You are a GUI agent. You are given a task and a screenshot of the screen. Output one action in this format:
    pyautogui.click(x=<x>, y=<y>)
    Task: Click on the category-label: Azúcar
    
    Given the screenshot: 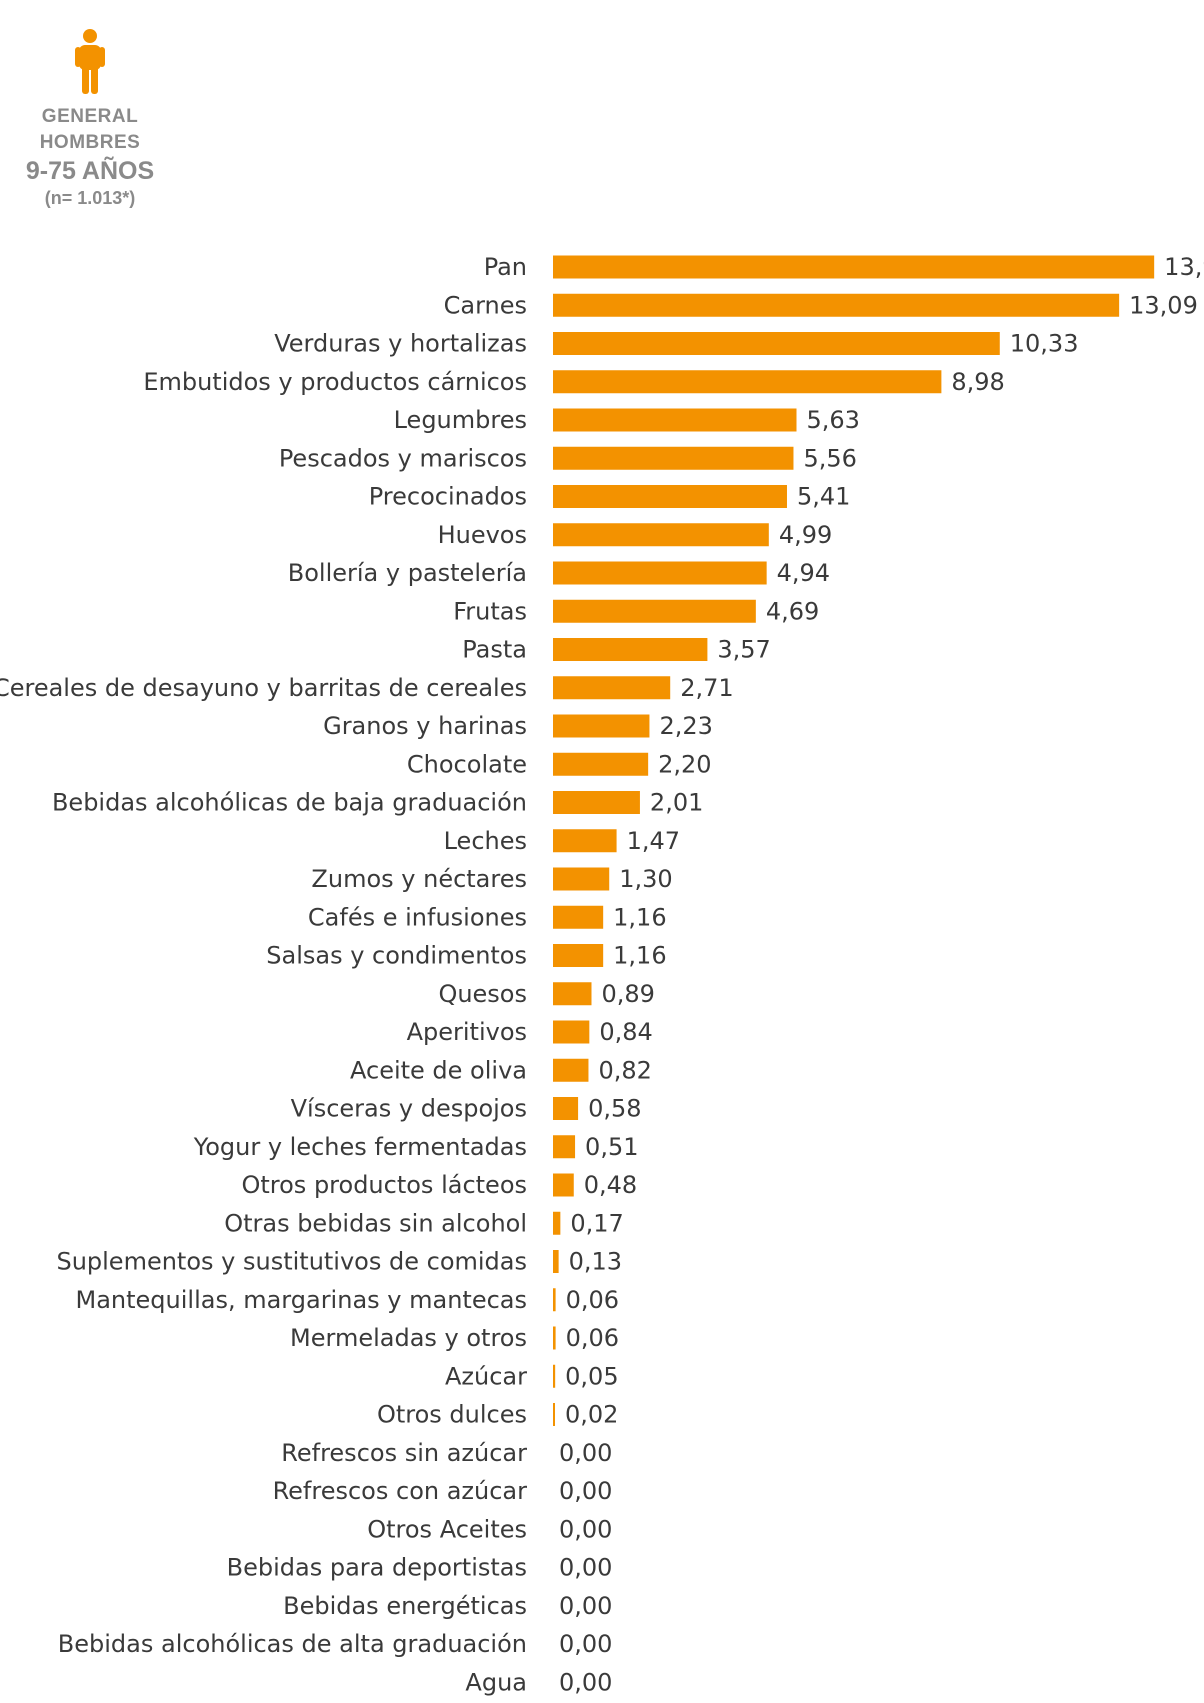 What is the action you would take?
    pyautogui.click(x=486, y=1376)
    